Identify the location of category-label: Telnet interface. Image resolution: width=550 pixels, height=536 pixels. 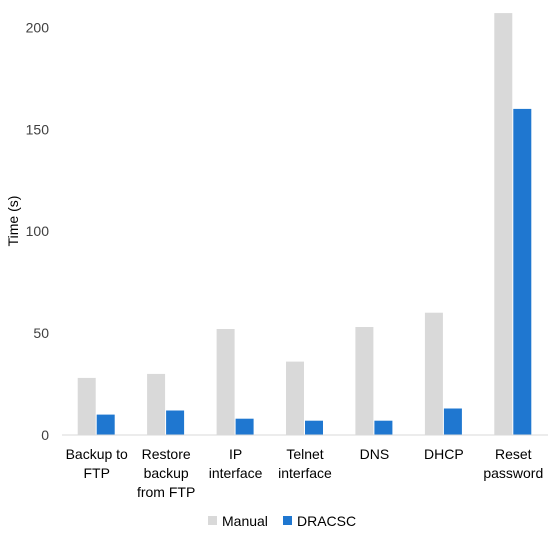
(305, 463).